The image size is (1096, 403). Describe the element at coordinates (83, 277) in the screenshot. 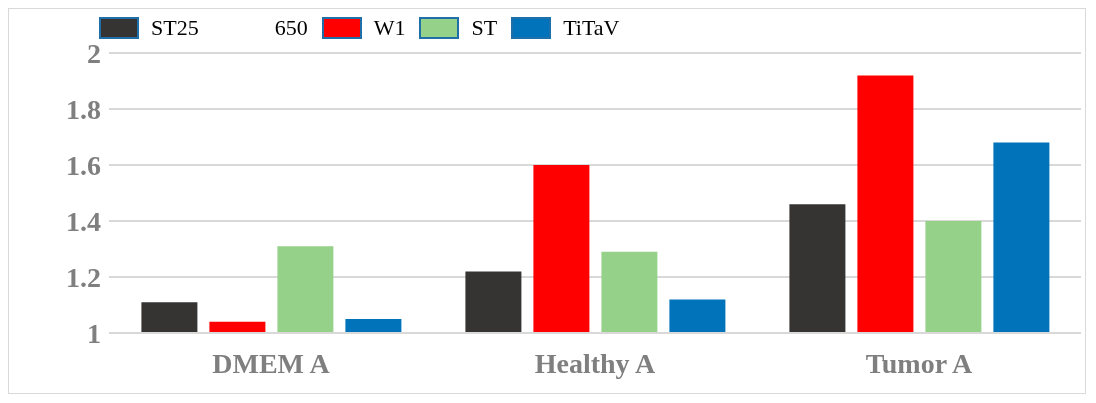

I see `y-tick-label: 1.2` at that location.